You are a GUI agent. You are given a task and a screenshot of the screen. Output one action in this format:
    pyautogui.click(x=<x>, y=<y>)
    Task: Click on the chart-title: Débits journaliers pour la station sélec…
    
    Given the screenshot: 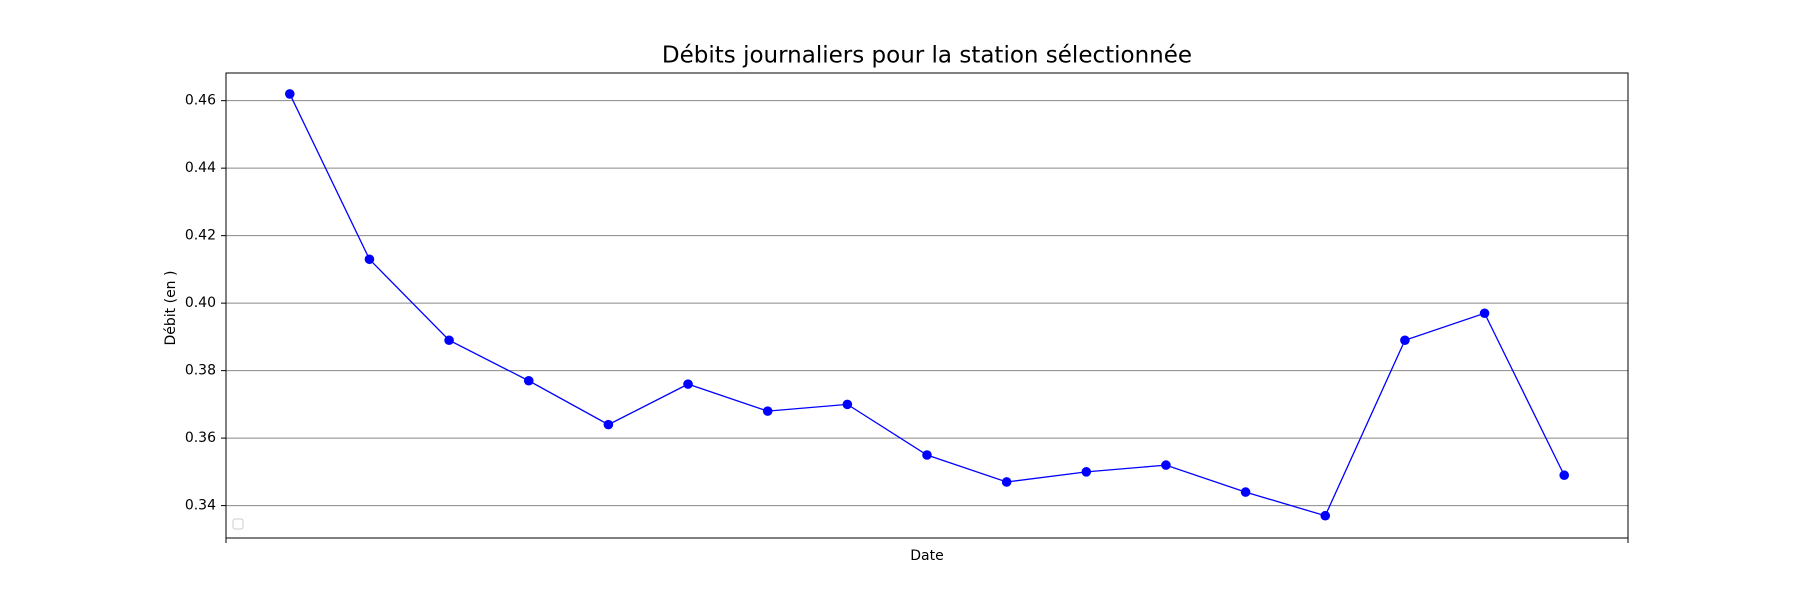 What is the action you would take?
    pyautogui.click(x=927, y=56)
    